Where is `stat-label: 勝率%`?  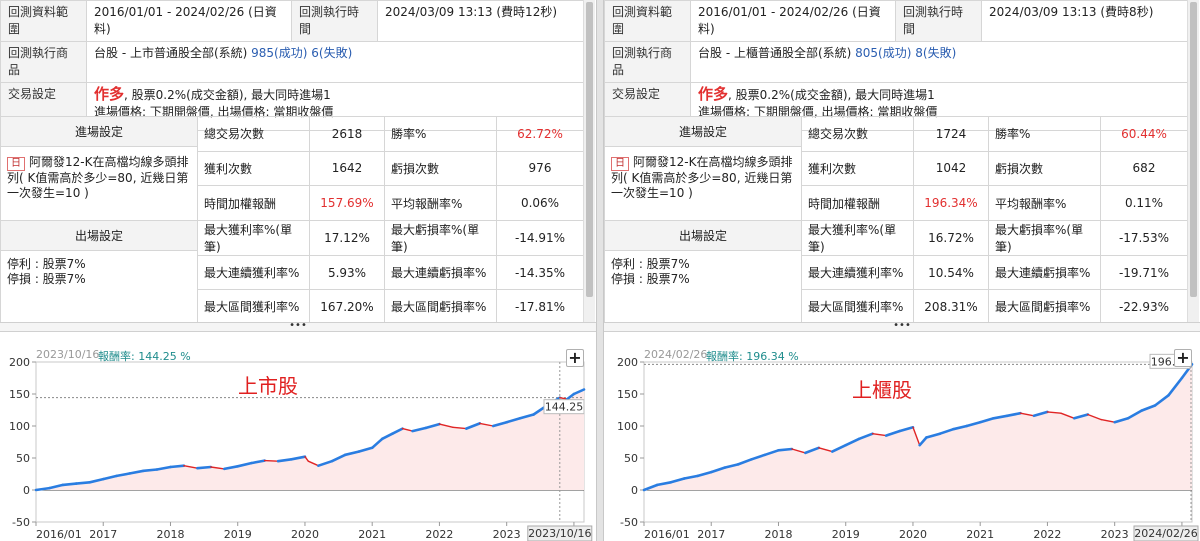
stat-label: 勝率% is located at coordinates (1044, 134).